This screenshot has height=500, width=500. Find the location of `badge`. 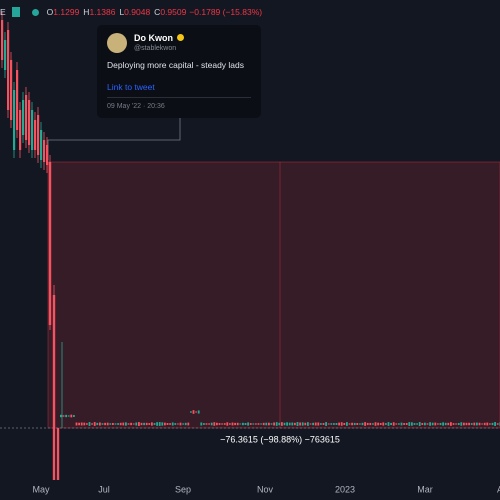

badge is located at coordinates (180, 37).